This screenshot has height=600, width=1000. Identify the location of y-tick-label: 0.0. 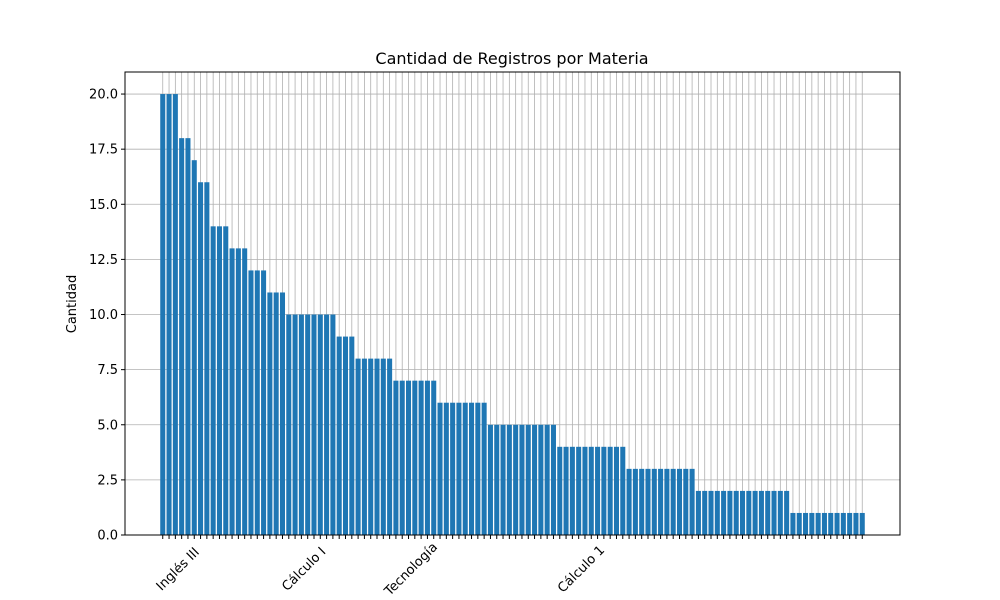
(107, 536).